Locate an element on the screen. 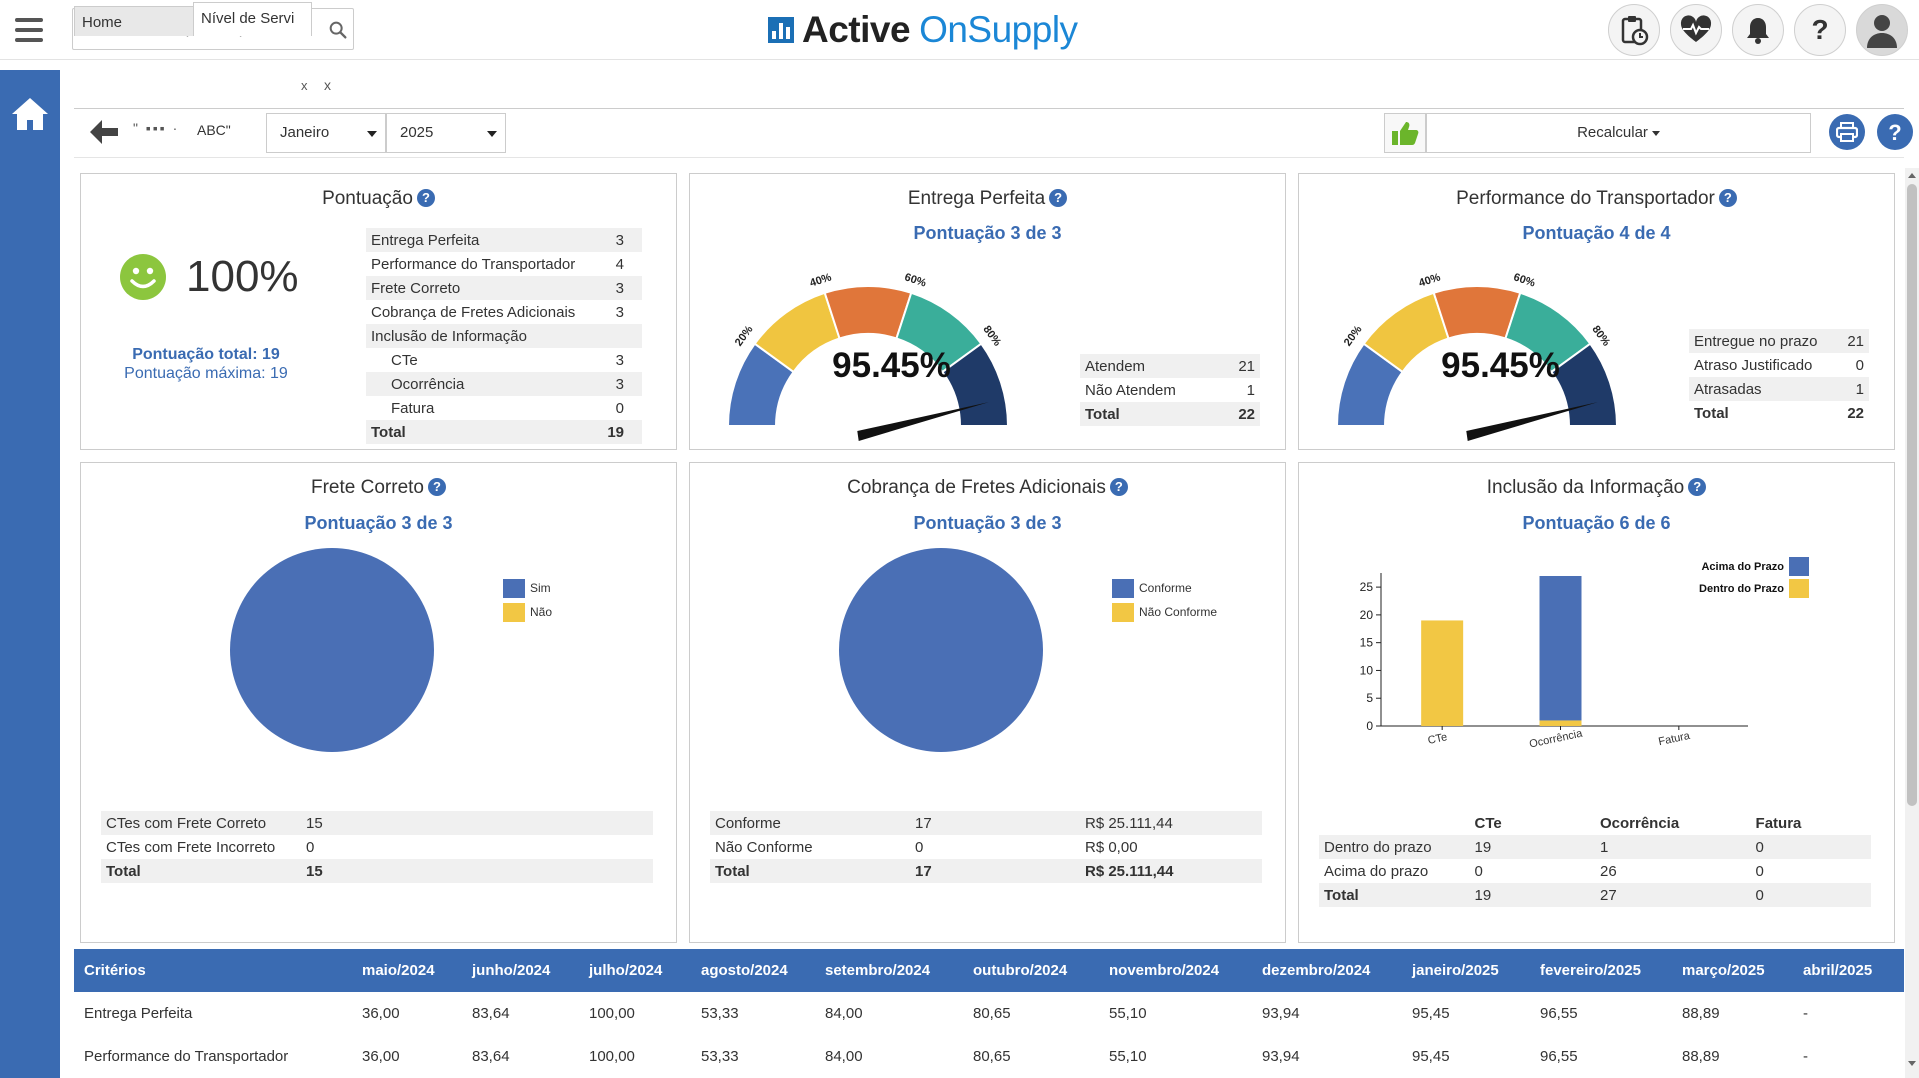 This screenshot has height=1078, width=1919. gauge-segment is located at coordinates (1583, 384).